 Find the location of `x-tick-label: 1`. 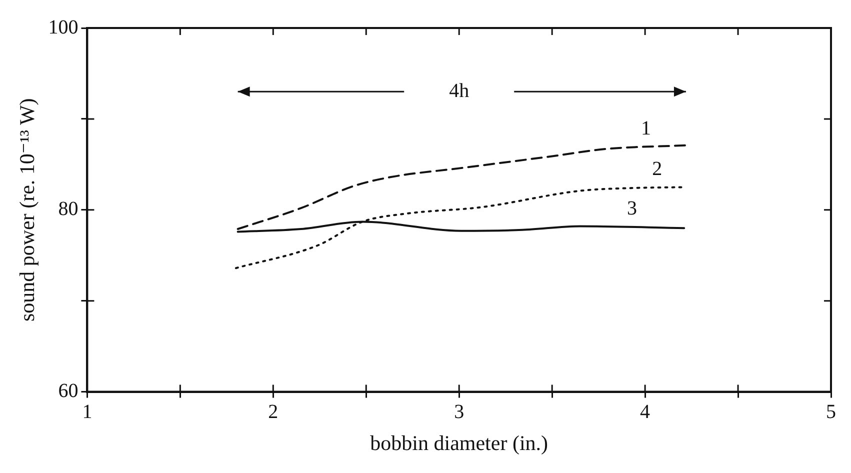

x-tick-label: 1 is located at coordinates (87, 412).